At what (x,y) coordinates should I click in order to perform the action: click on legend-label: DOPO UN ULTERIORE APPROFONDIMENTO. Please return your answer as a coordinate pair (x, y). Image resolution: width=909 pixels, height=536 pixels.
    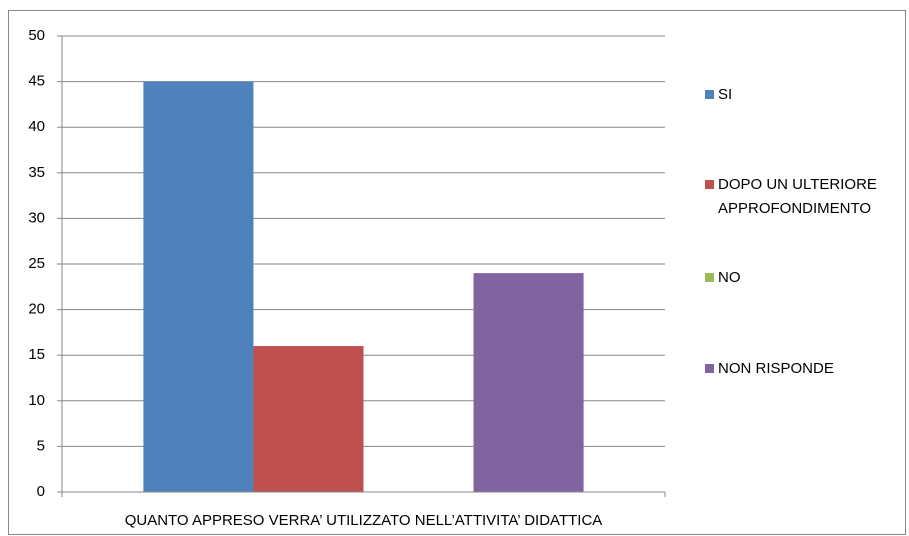
    Looking at the image, I should click on (797, 196).